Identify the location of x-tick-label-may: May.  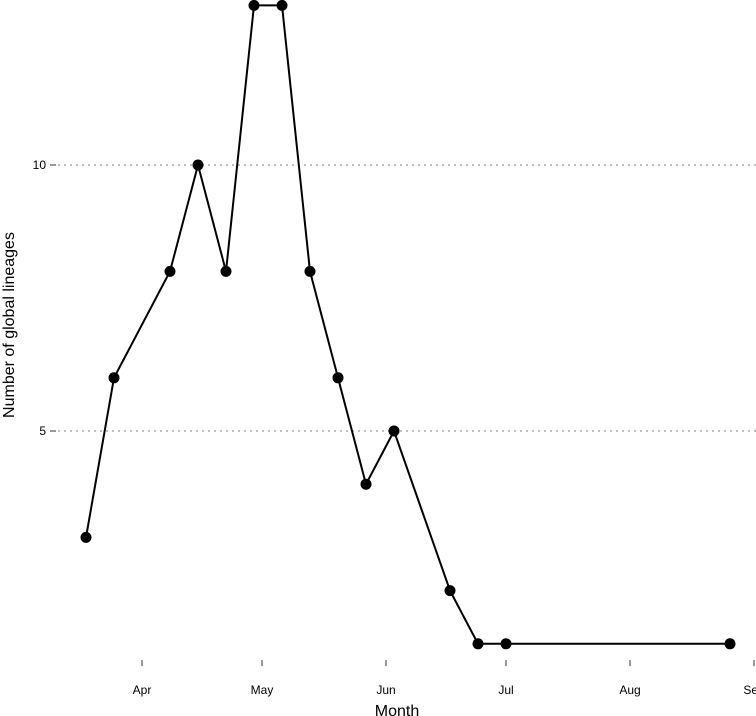
(262, 690).